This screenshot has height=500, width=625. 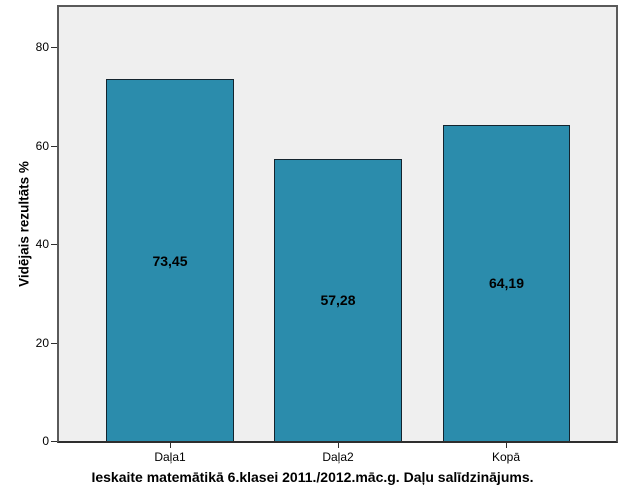 What do you see at coordinates (42, 145) in the screenshot?
I see `y-tick-label: 60` at bounding box center [42, 145].